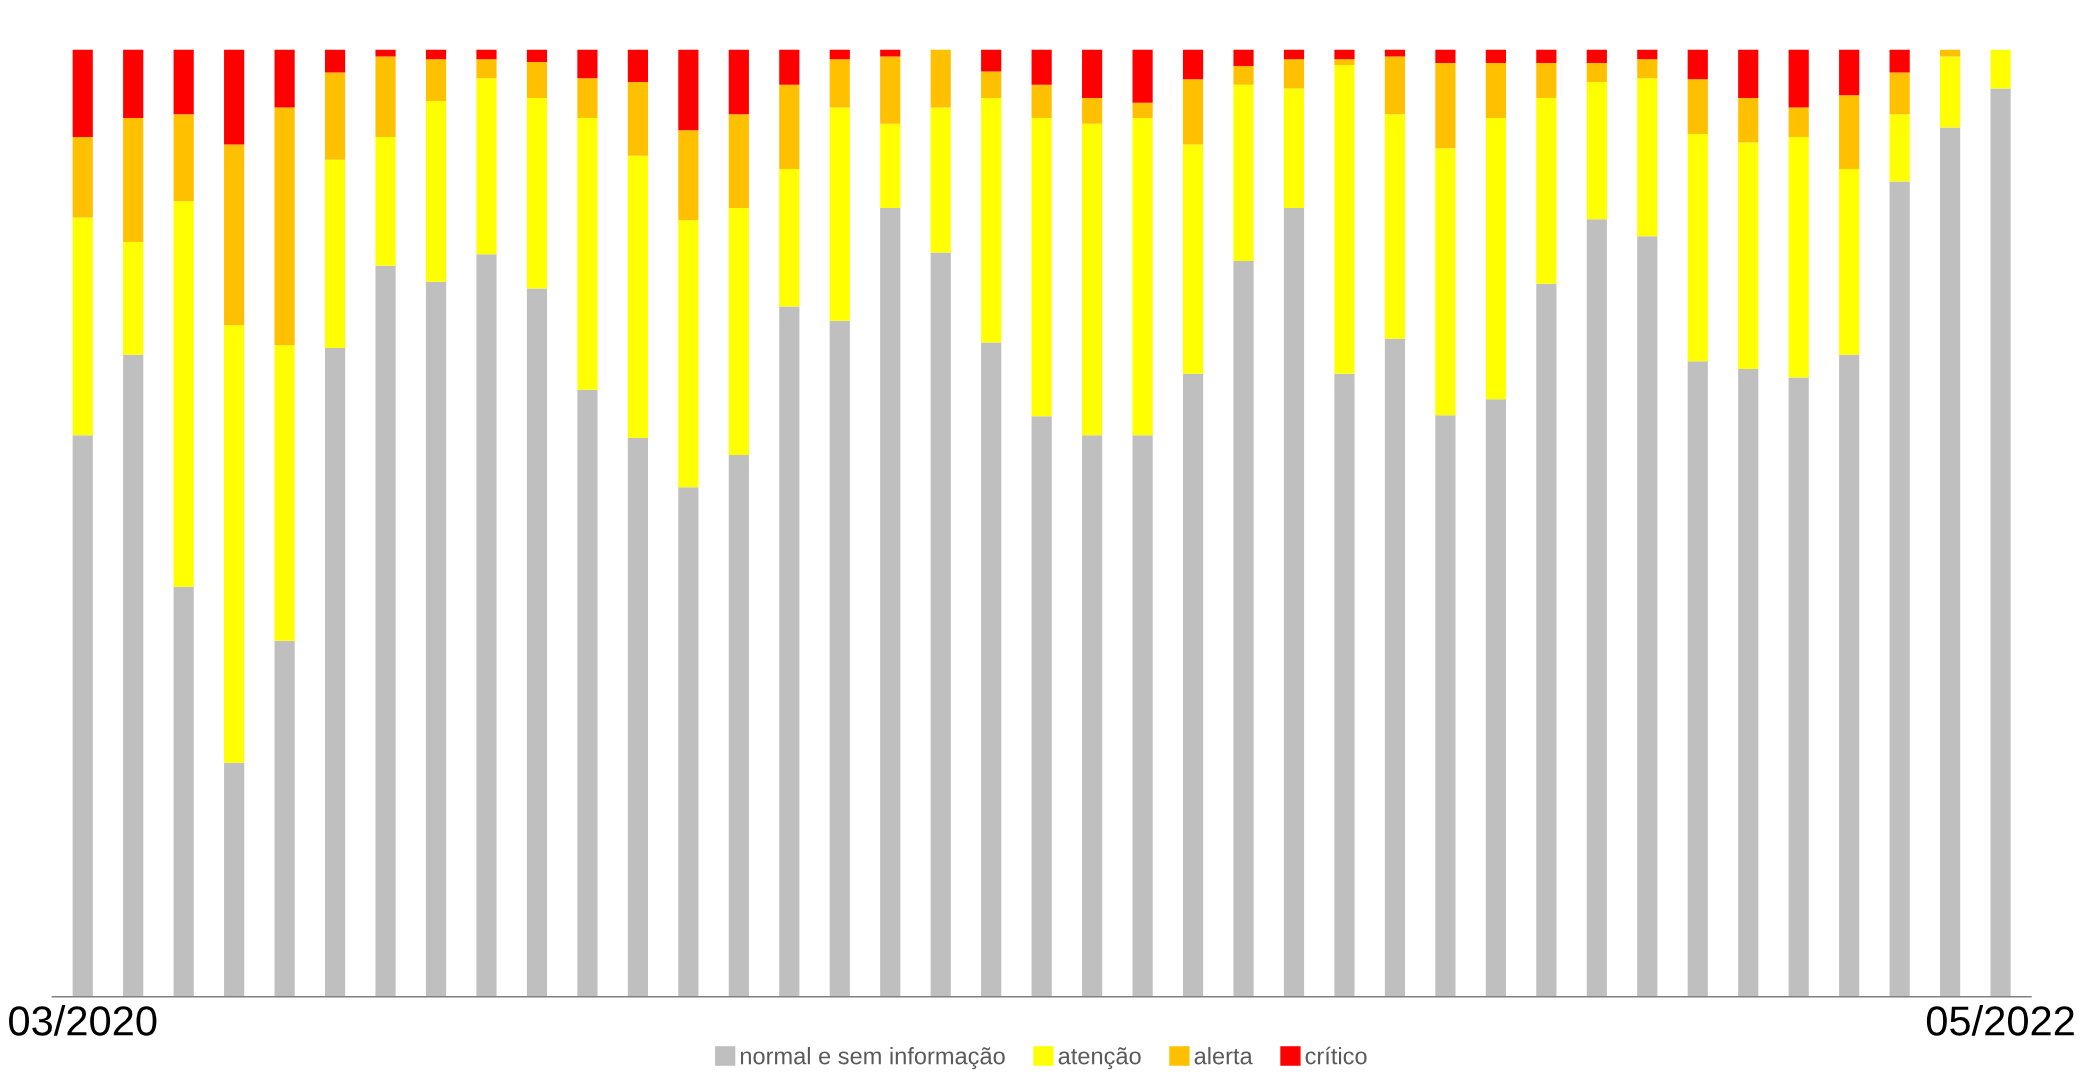  What do you see at coordinates (872, 1058) in the screenshot?
I see `legend-label: normal e sem informação` at bounding box center [872, 1058].